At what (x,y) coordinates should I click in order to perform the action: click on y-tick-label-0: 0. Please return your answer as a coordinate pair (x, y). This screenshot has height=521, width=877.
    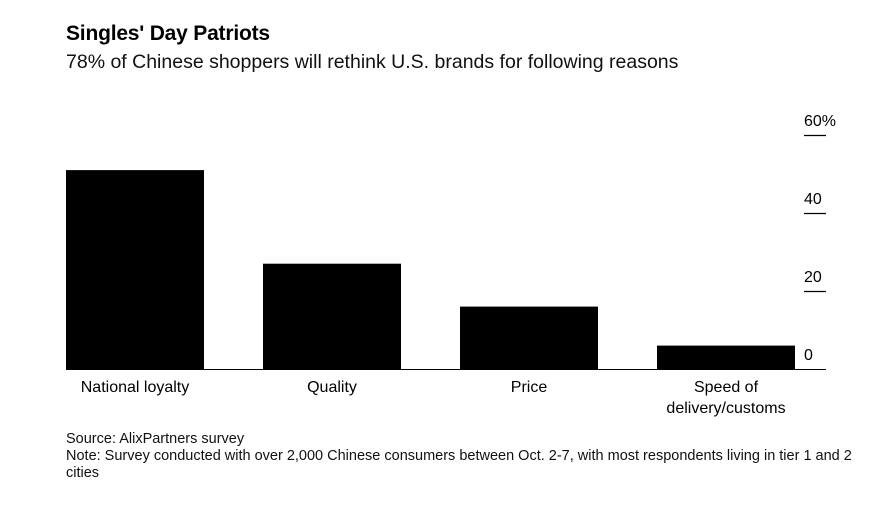
    Looking at the image, I should click on (808, 355).